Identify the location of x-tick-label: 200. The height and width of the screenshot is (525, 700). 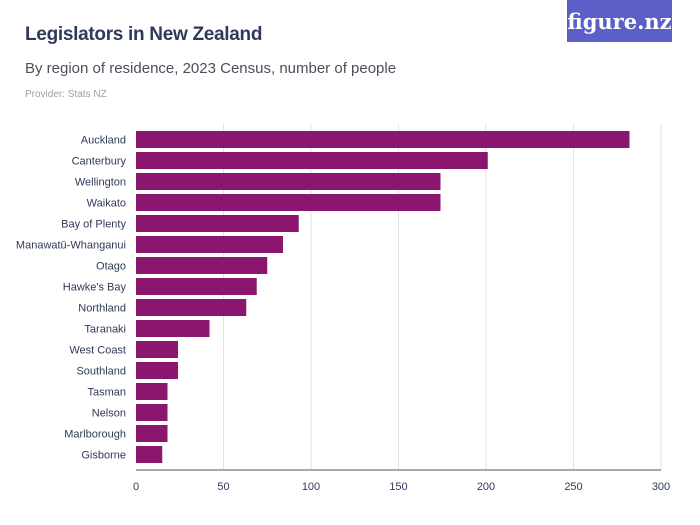
(486, 487).